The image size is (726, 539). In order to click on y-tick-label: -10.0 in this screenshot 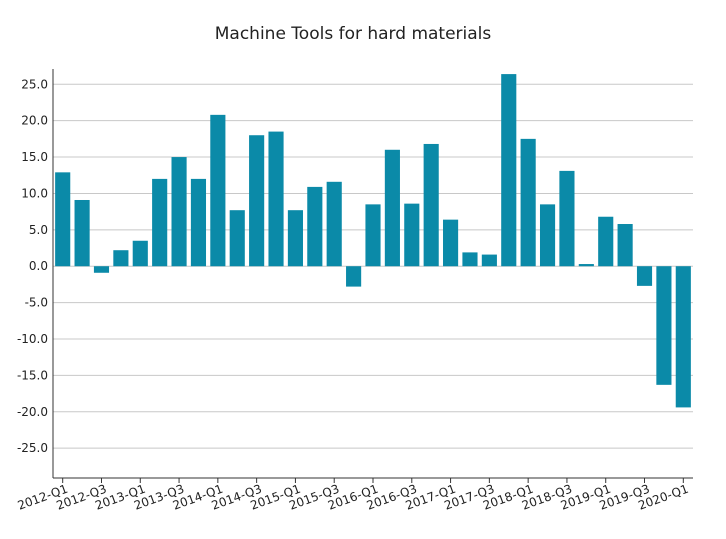, I will do `click(32, 339)`.